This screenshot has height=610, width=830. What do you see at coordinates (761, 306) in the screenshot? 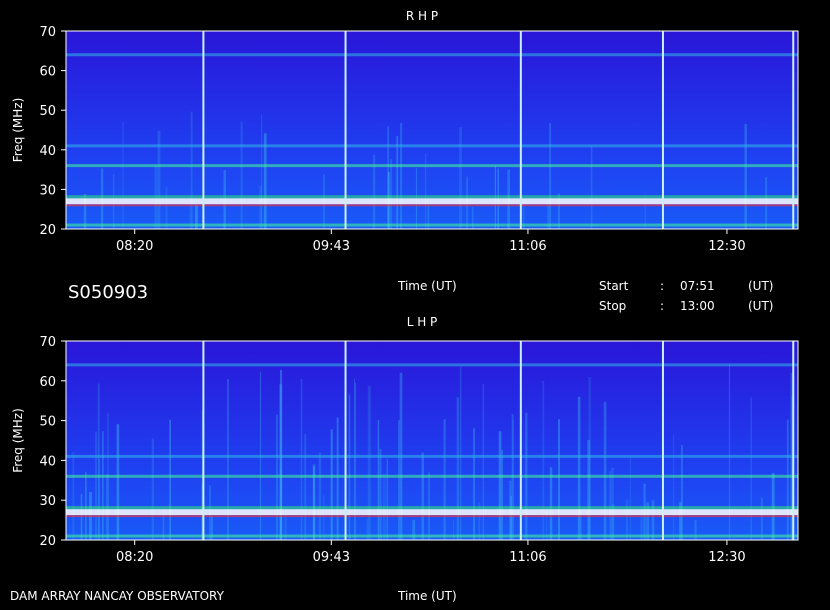
I see `stop-unit: (UT)` at bounding box center [761, 306].